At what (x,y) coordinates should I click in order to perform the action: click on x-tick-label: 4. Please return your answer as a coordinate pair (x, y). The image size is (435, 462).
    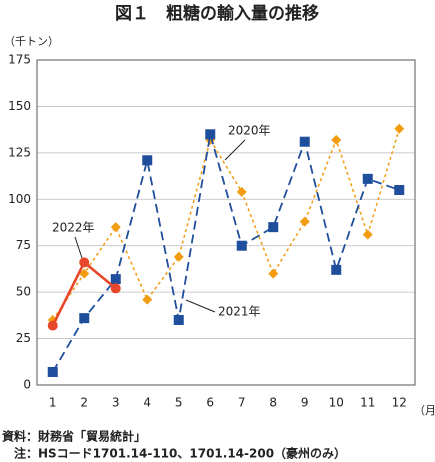
    Looking at the image, I should click on (147, 403).